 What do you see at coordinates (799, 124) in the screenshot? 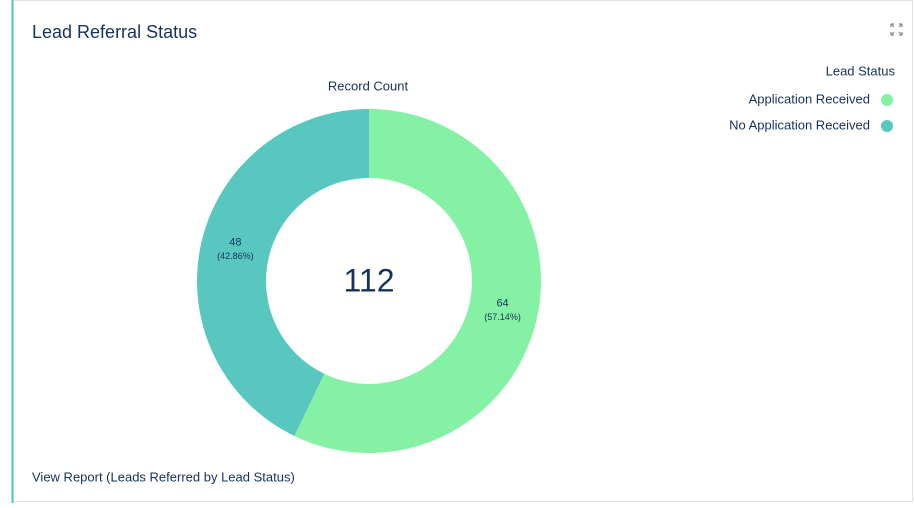
I see `legend-label: No Application Received` at bounding box center [799, 124].